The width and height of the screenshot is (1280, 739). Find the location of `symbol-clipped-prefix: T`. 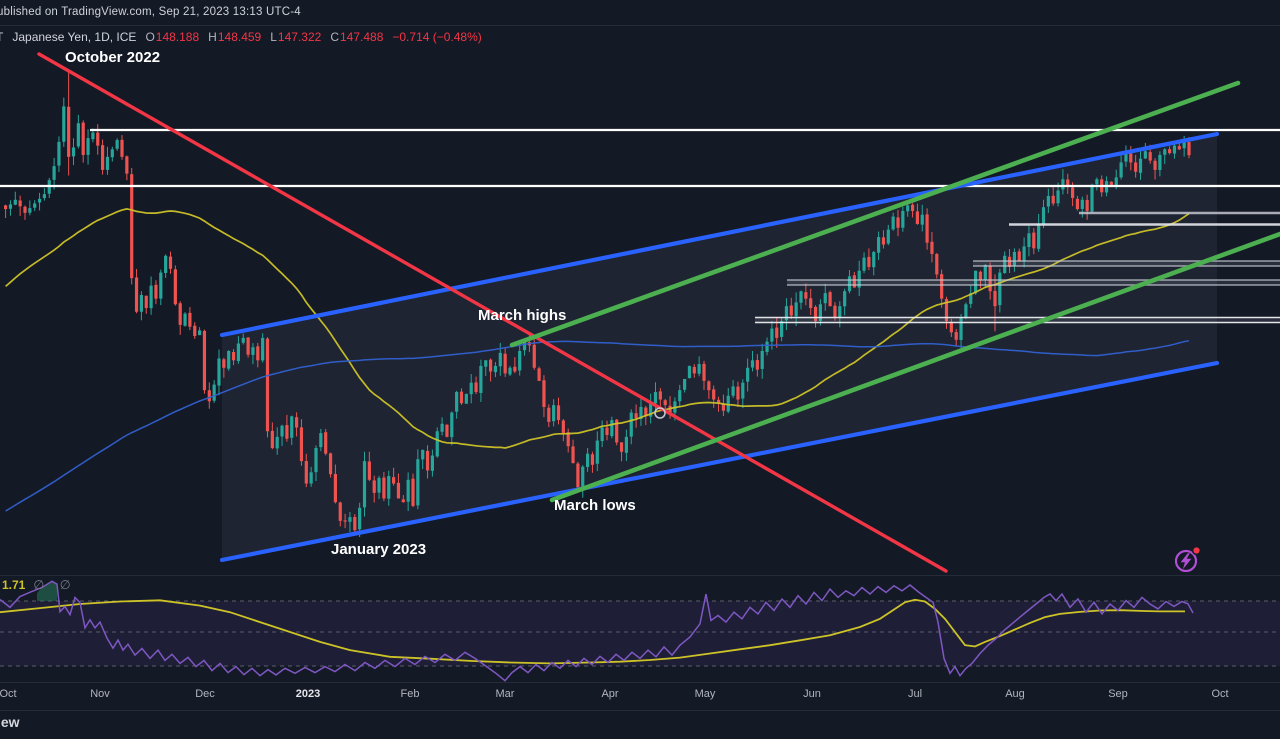

symbol-clipped-prefix: T is located at coordinates (1, 37).